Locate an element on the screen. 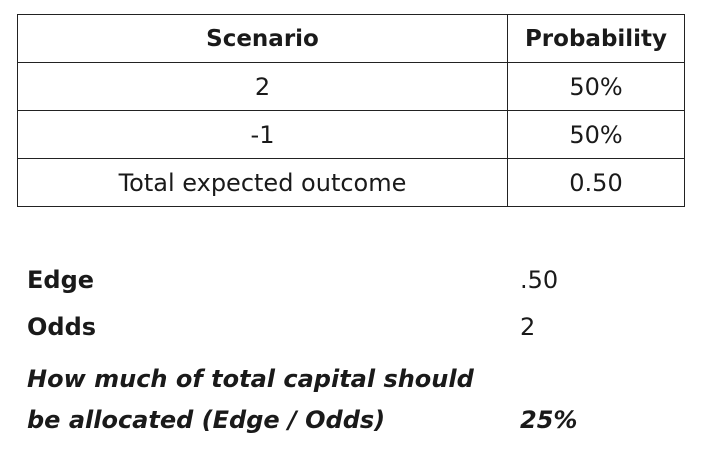 This screenshot has height=462, width=704. odds-value: 2 is located at coordinates (528, 327).